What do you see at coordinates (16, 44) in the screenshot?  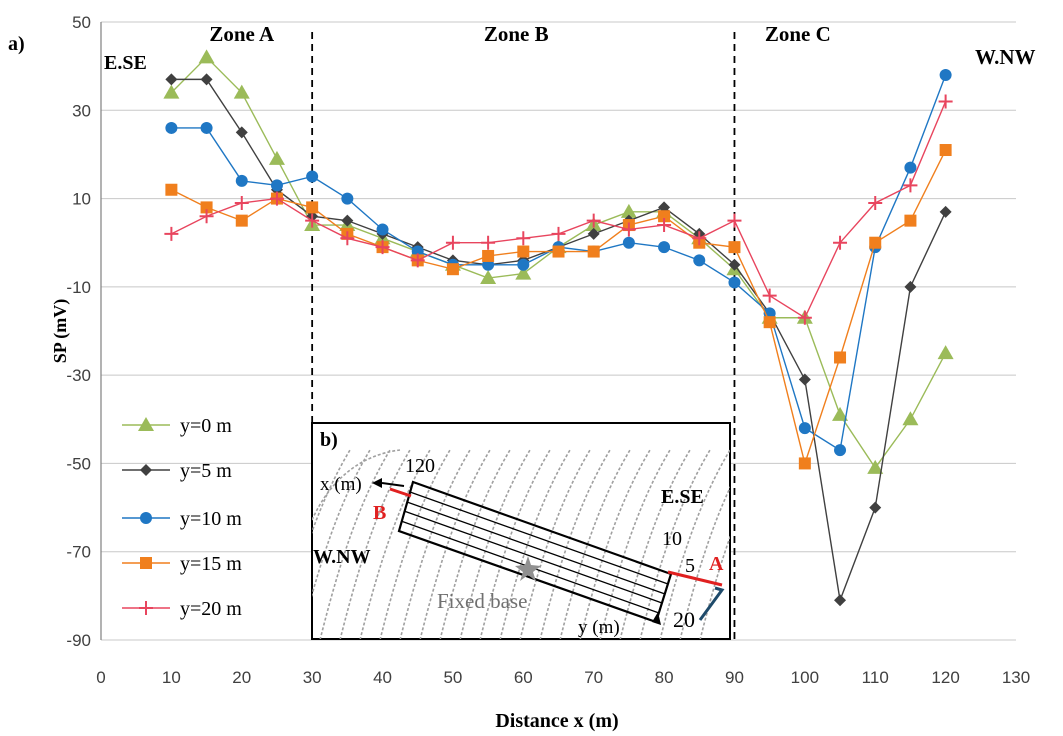 I see `panel-label-a: a)` at bounding box center [16, 44].